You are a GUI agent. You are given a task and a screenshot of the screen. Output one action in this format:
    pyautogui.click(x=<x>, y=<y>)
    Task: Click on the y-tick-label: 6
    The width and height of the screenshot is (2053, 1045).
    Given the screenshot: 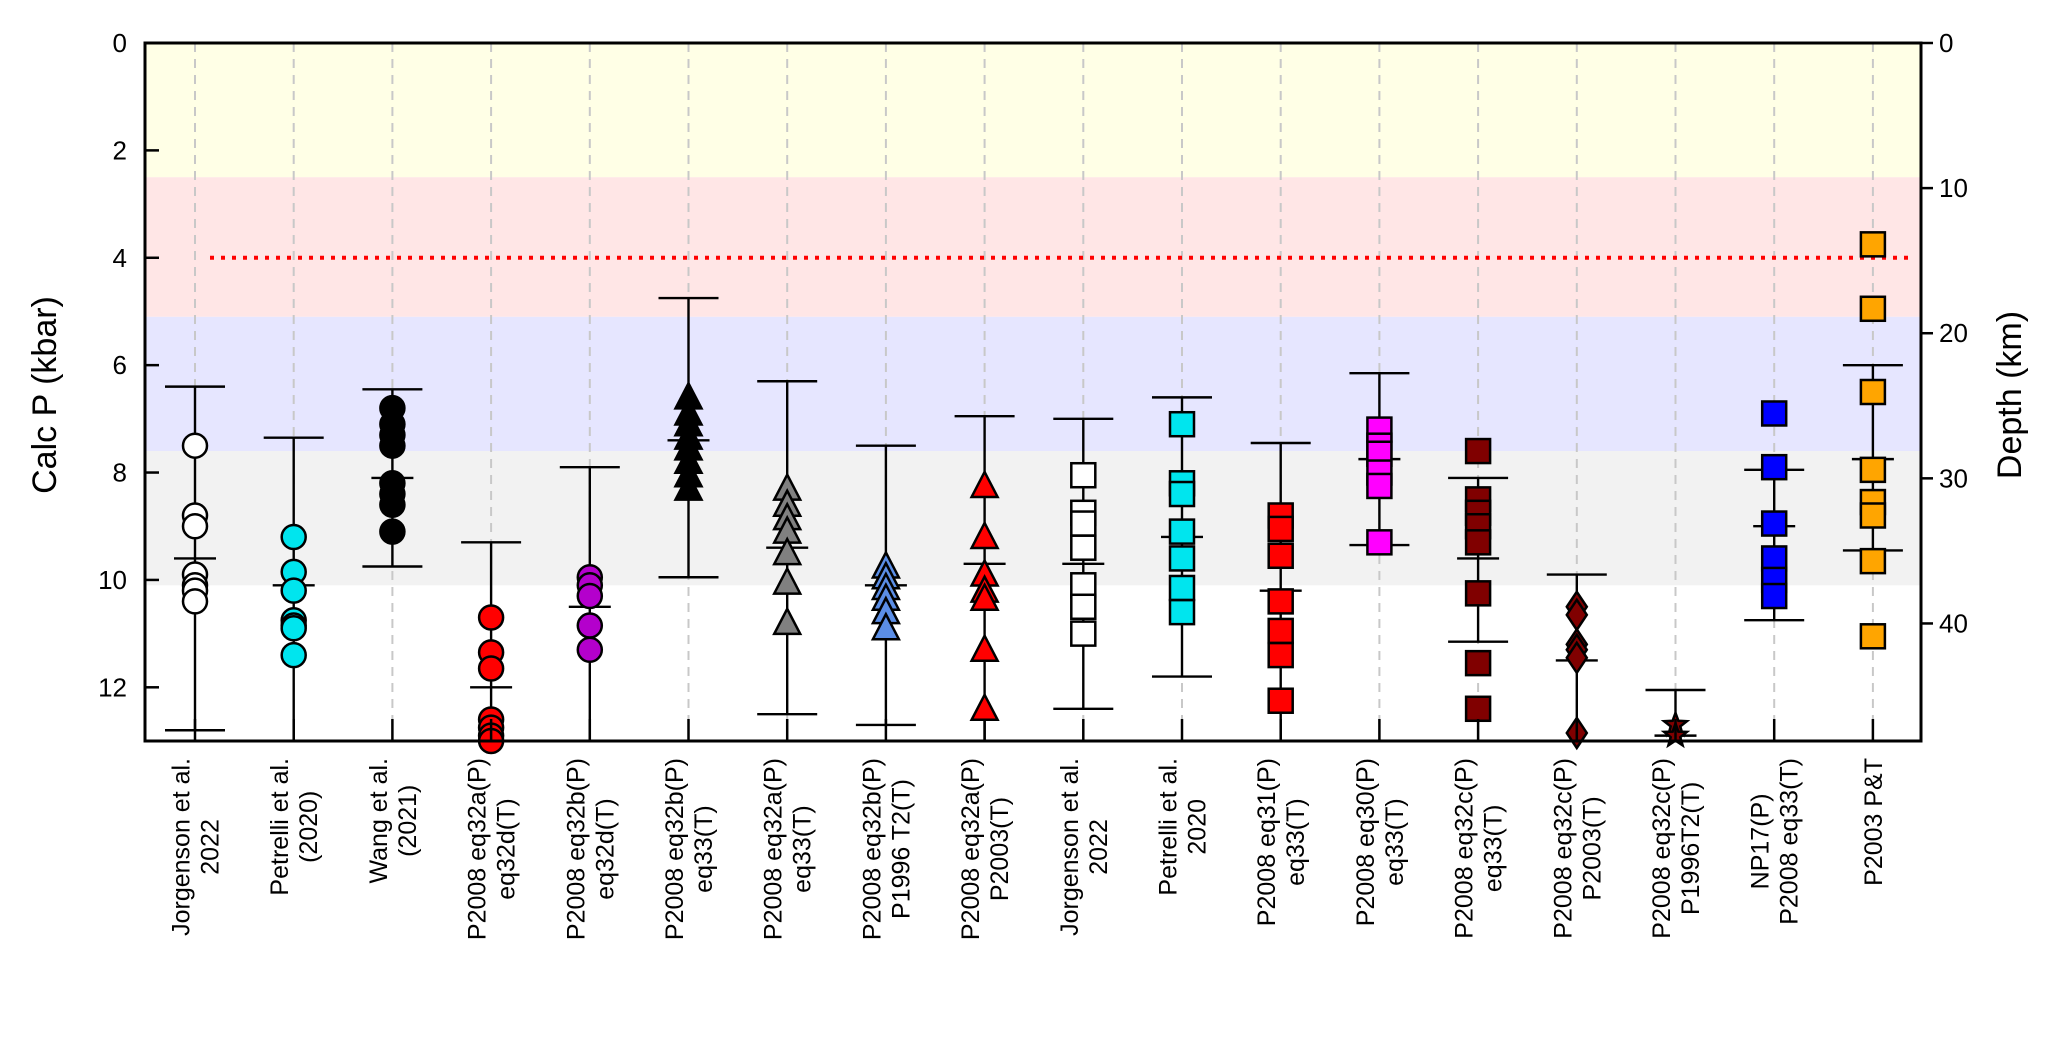 What is the action you would take?
    pyautogui.click(x=120, y=365)
    